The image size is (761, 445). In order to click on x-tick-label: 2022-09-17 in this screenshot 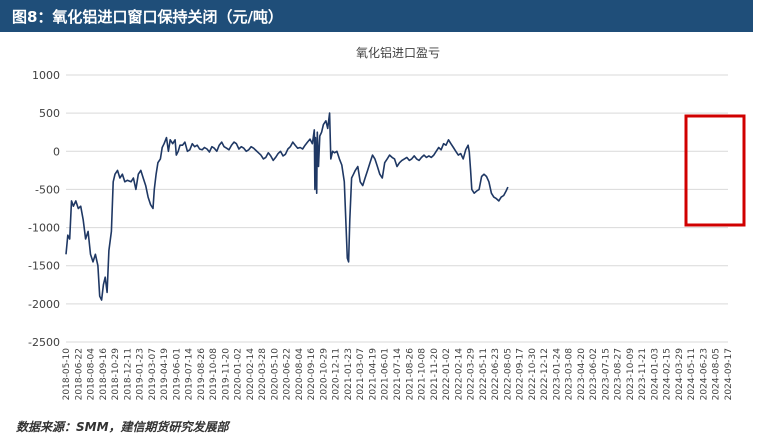, I will do `click(521, 374)`.